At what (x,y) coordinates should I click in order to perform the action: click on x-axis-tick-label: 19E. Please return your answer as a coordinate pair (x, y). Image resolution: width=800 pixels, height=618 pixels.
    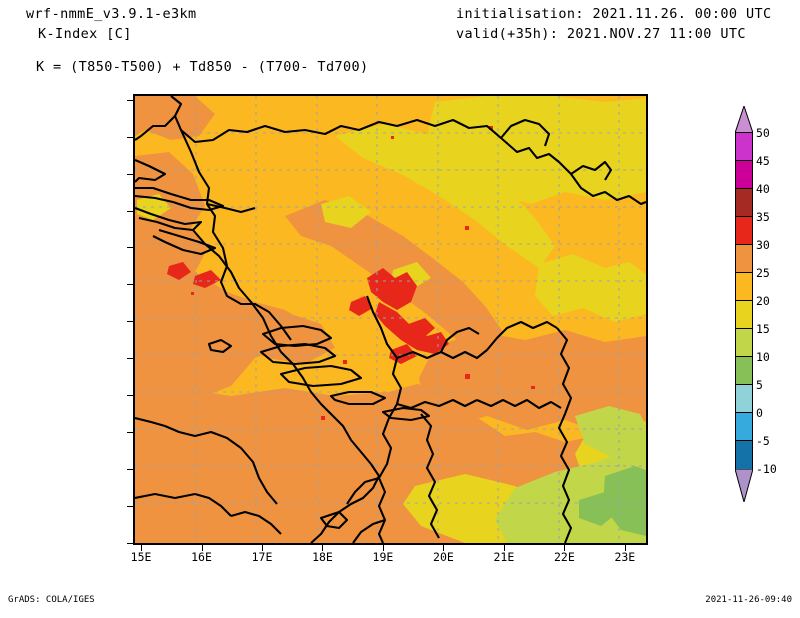
    Looking at the image, I should click on (383, 557).